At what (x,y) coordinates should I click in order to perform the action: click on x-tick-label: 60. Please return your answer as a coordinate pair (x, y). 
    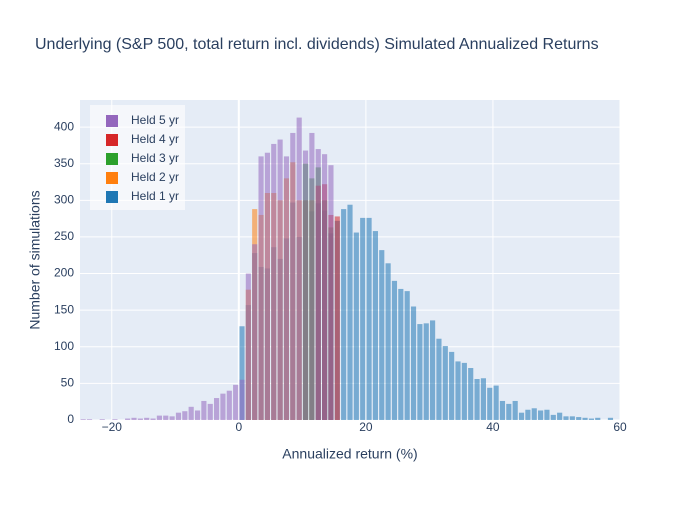
    Looking at the image, I should click on (620, 427).